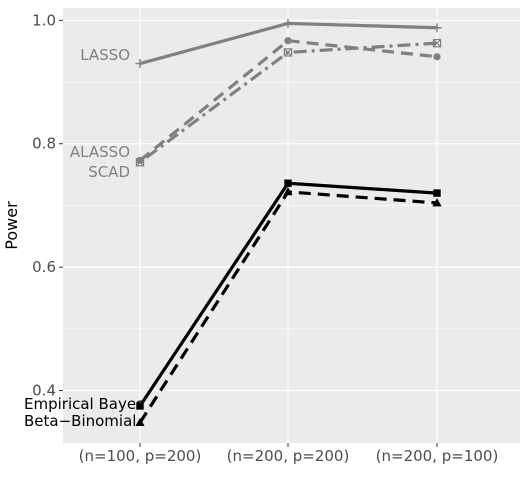 The height and width of the screenshot is (489, 529). What do you see at coordinates (109, 172) in the screenshot?
I see `series-label: SCAD` at bounding box center [109, 172].